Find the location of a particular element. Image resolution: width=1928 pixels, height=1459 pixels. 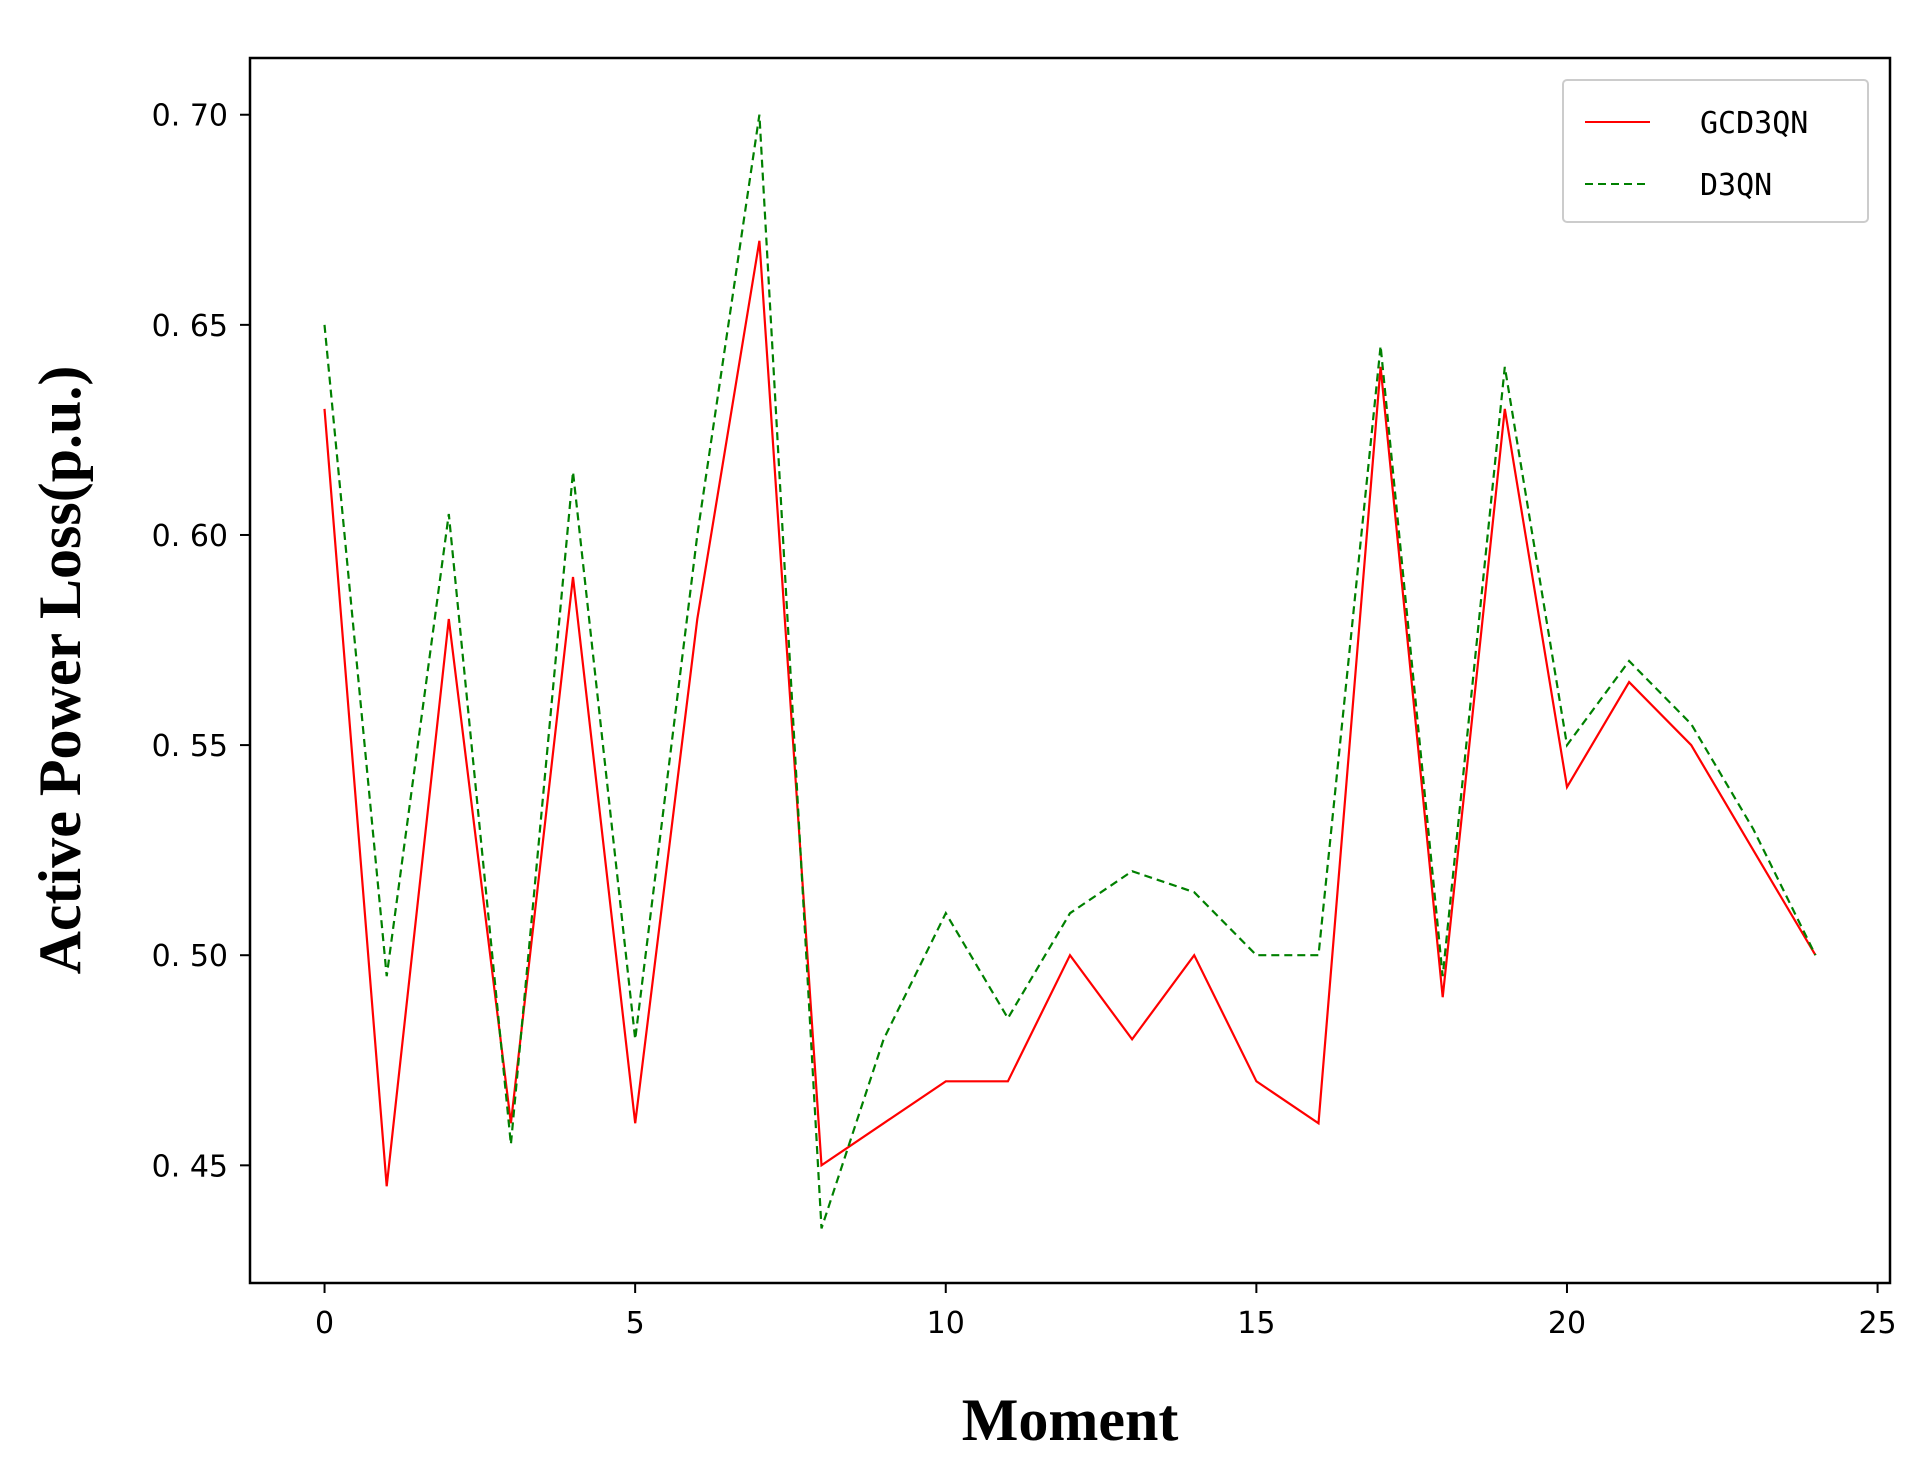

y-axis-ticks: 0. 45 0. 50 0. 55 0. 60 0. 65 0. 70 is located at coordinates (201, 641).